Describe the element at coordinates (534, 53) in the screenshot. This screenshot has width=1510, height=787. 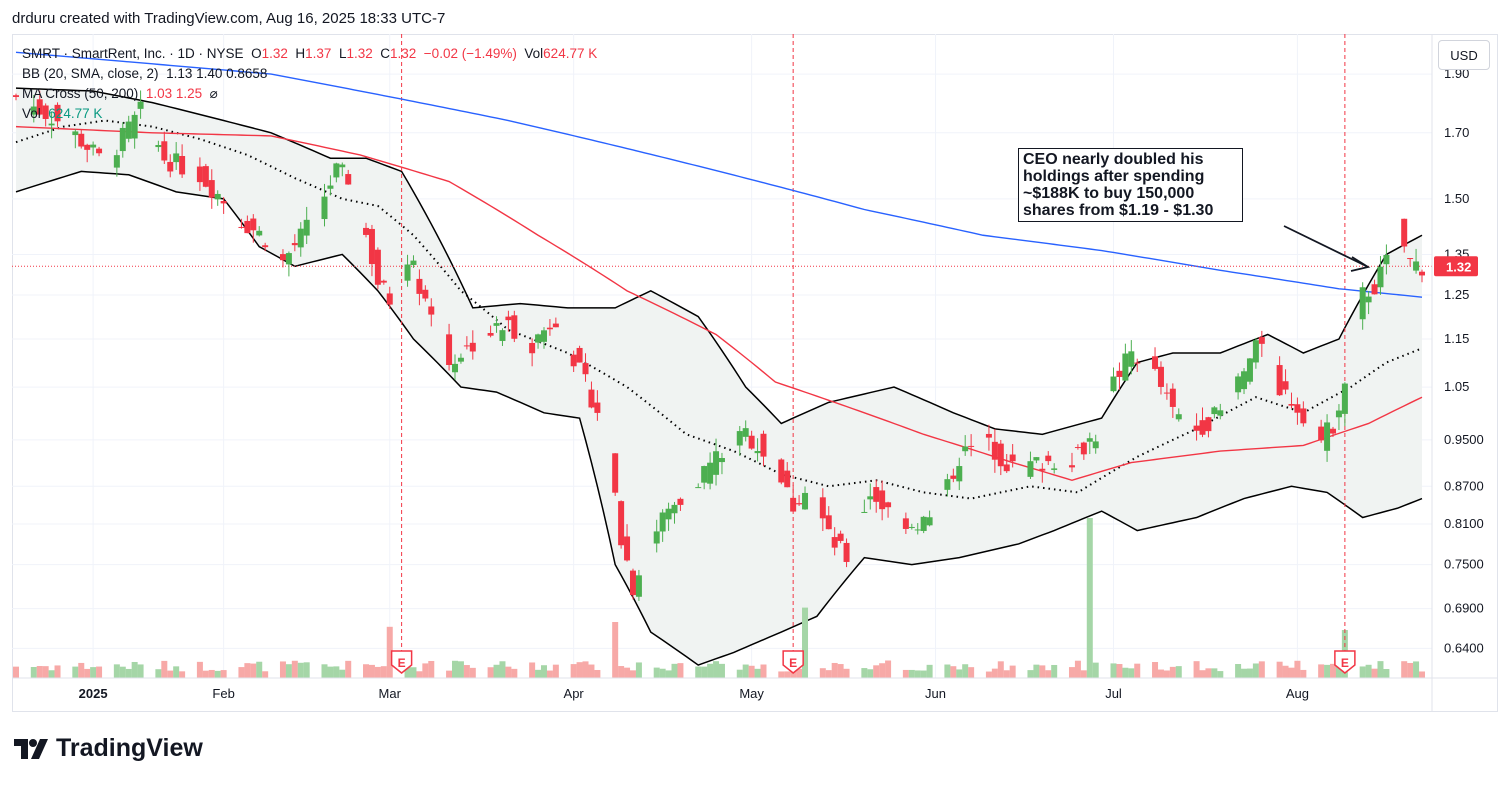
I see `legend-vol-label: Vol` at that location.